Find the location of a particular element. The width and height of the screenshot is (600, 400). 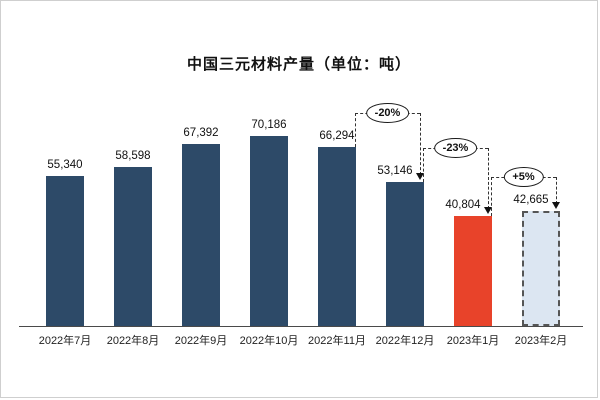

x-axis-label: 2023年2月 is located at coordinates (541, 341).